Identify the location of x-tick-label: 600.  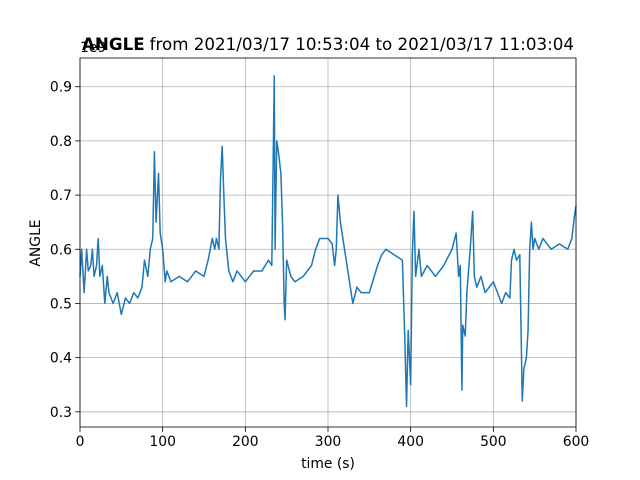
(576, 442).